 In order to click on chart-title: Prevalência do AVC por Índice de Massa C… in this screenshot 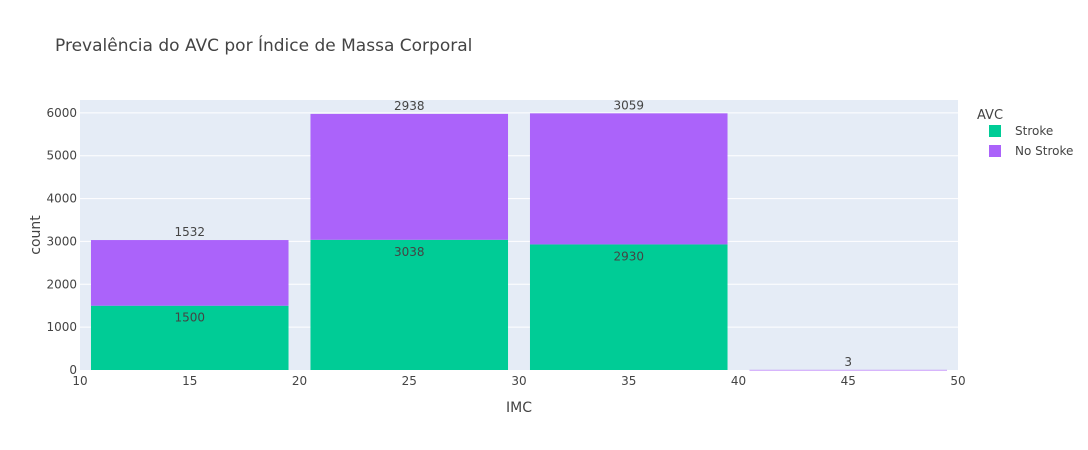, I will do `click(263, 45)`.